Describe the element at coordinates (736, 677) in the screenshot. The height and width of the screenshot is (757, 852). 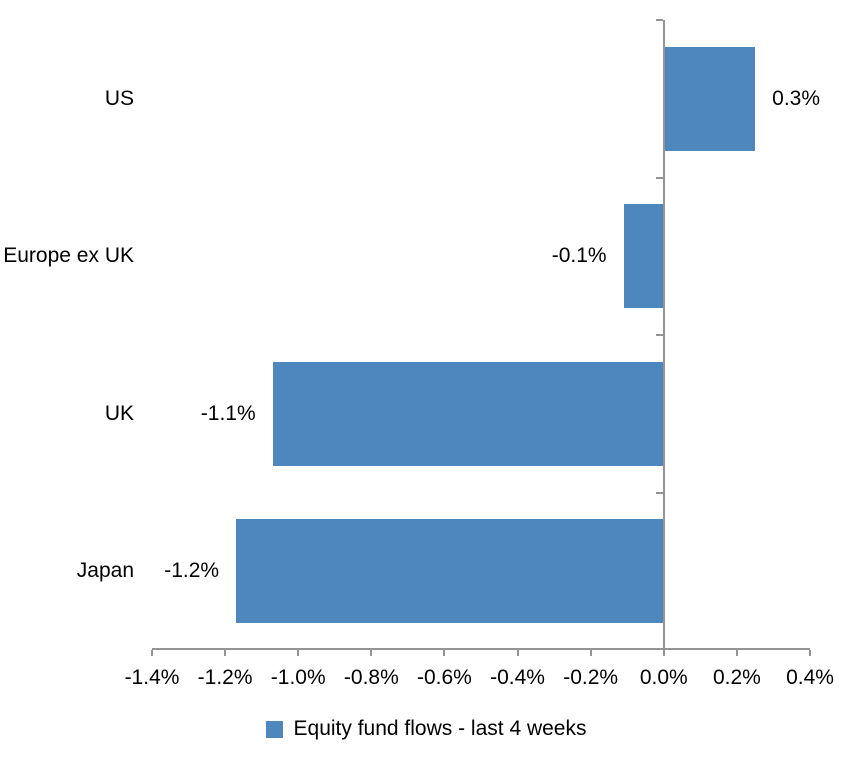
I see `x-axis-tick-label: 0.2%` at that location.